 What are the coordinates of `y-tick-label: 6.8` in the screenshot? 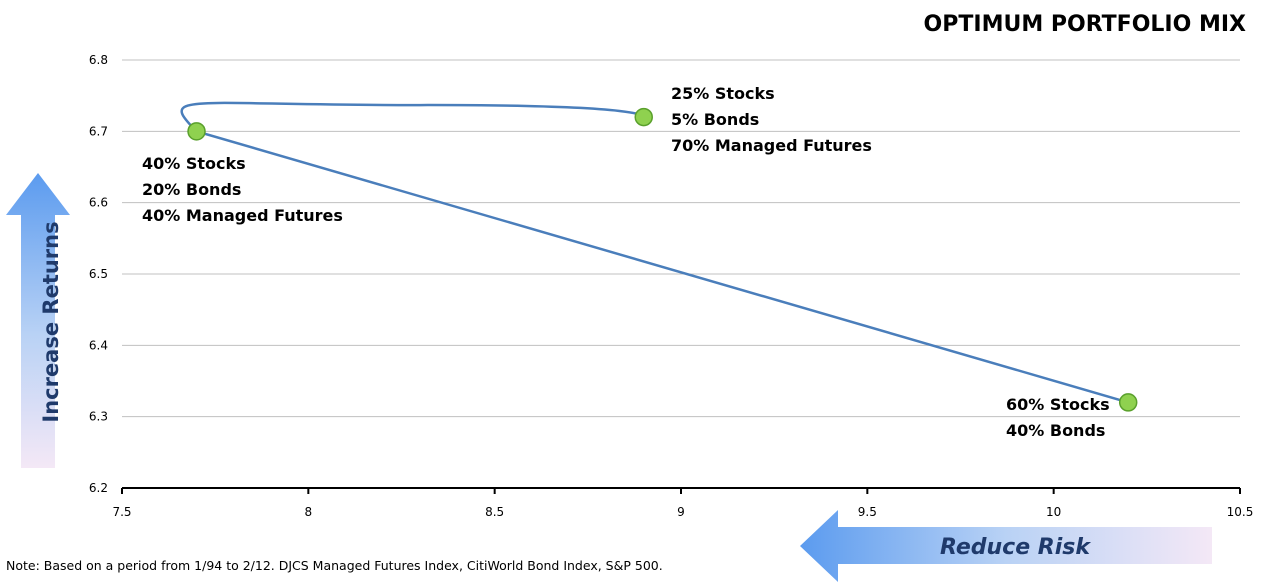 It's located at (98, 60).